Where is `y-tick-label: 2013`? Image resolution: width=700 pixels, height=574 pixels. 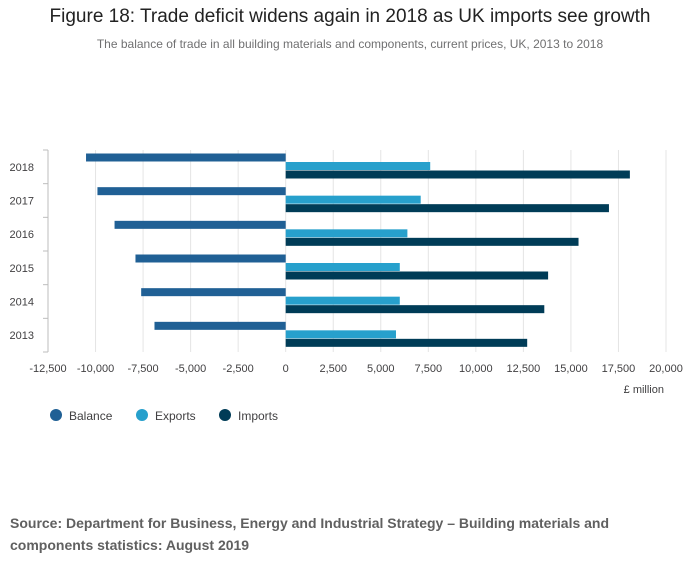 y-tick-label: 2013 is located at coordinates (22, 336).